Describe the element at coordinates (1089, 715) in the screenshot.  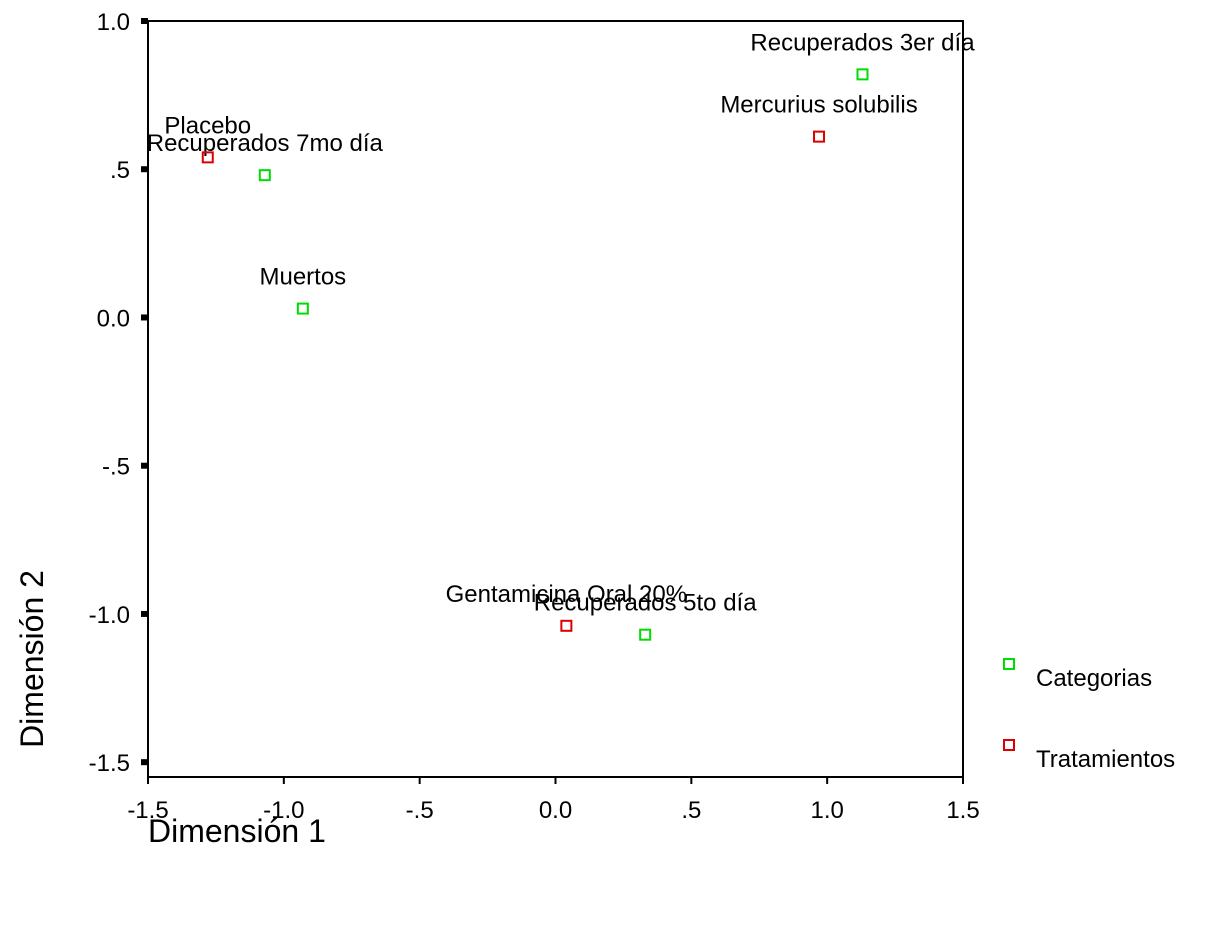
I see `legend: Categorias Tratamientos` at that location.